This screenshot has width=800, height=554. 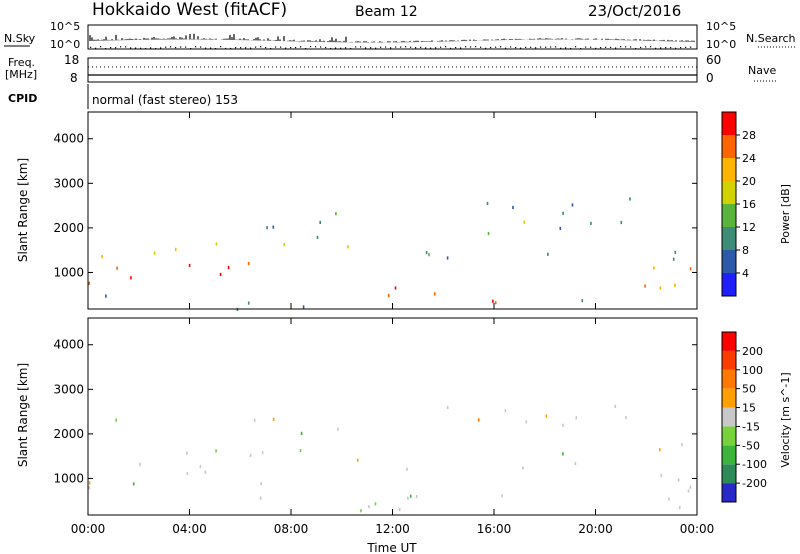 I want to click on colorbar-tick-label: -15, so click(x=751, y=426).